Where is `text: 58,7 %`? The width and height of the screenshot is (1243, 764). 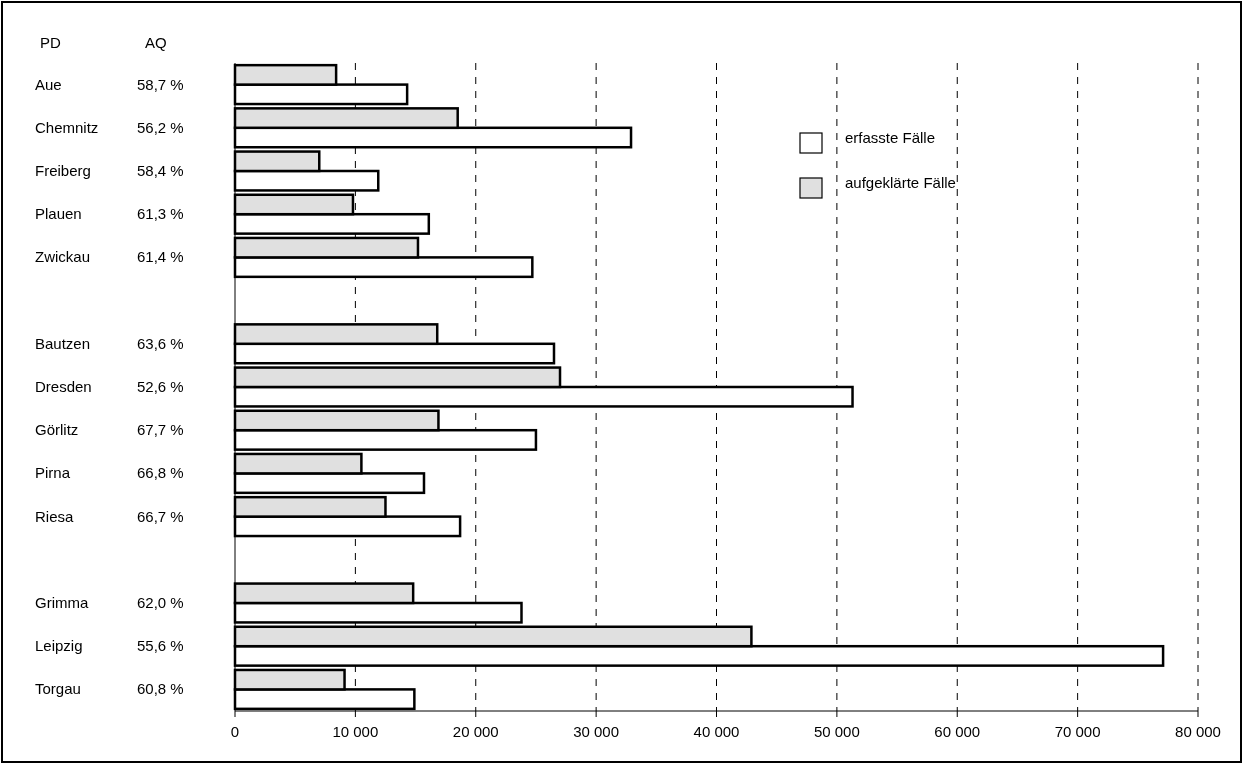
text: 58,7 % is located at coordinates (160, 84).